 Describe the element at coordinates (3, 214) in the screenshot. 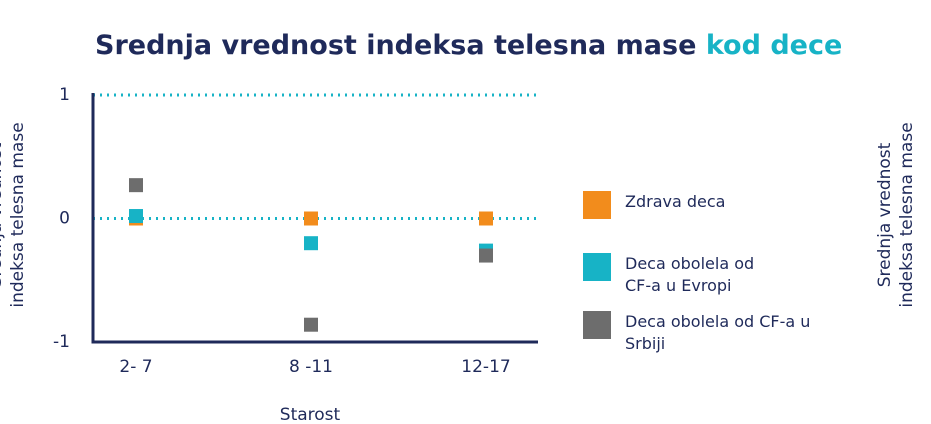

I see `y-axis-label: Srednja vrednost` at that location.